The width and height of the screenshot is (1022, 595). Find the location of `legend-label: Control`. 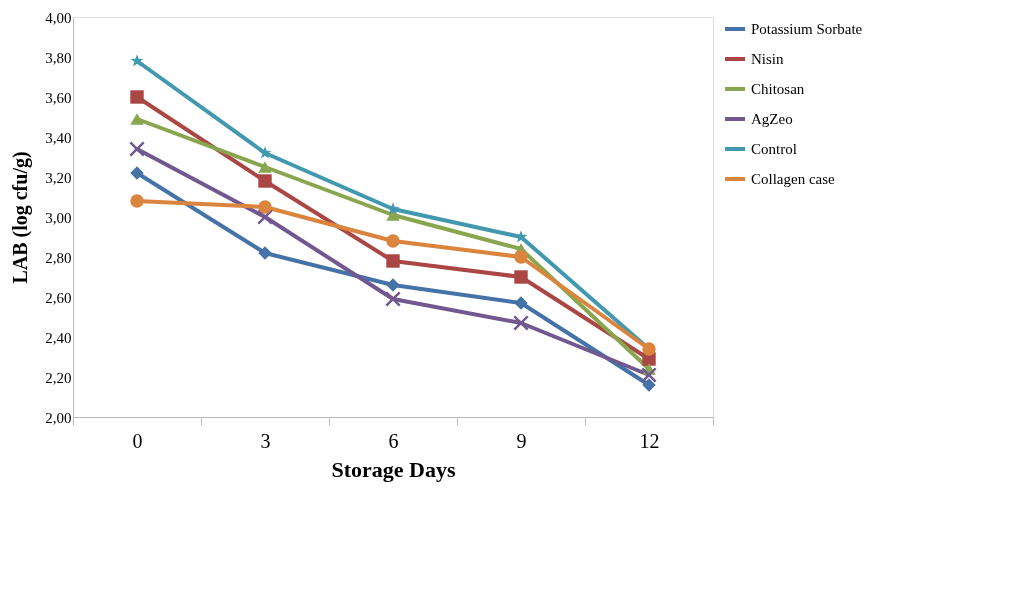

legend-label: Control is located at coordinates (774, 149).